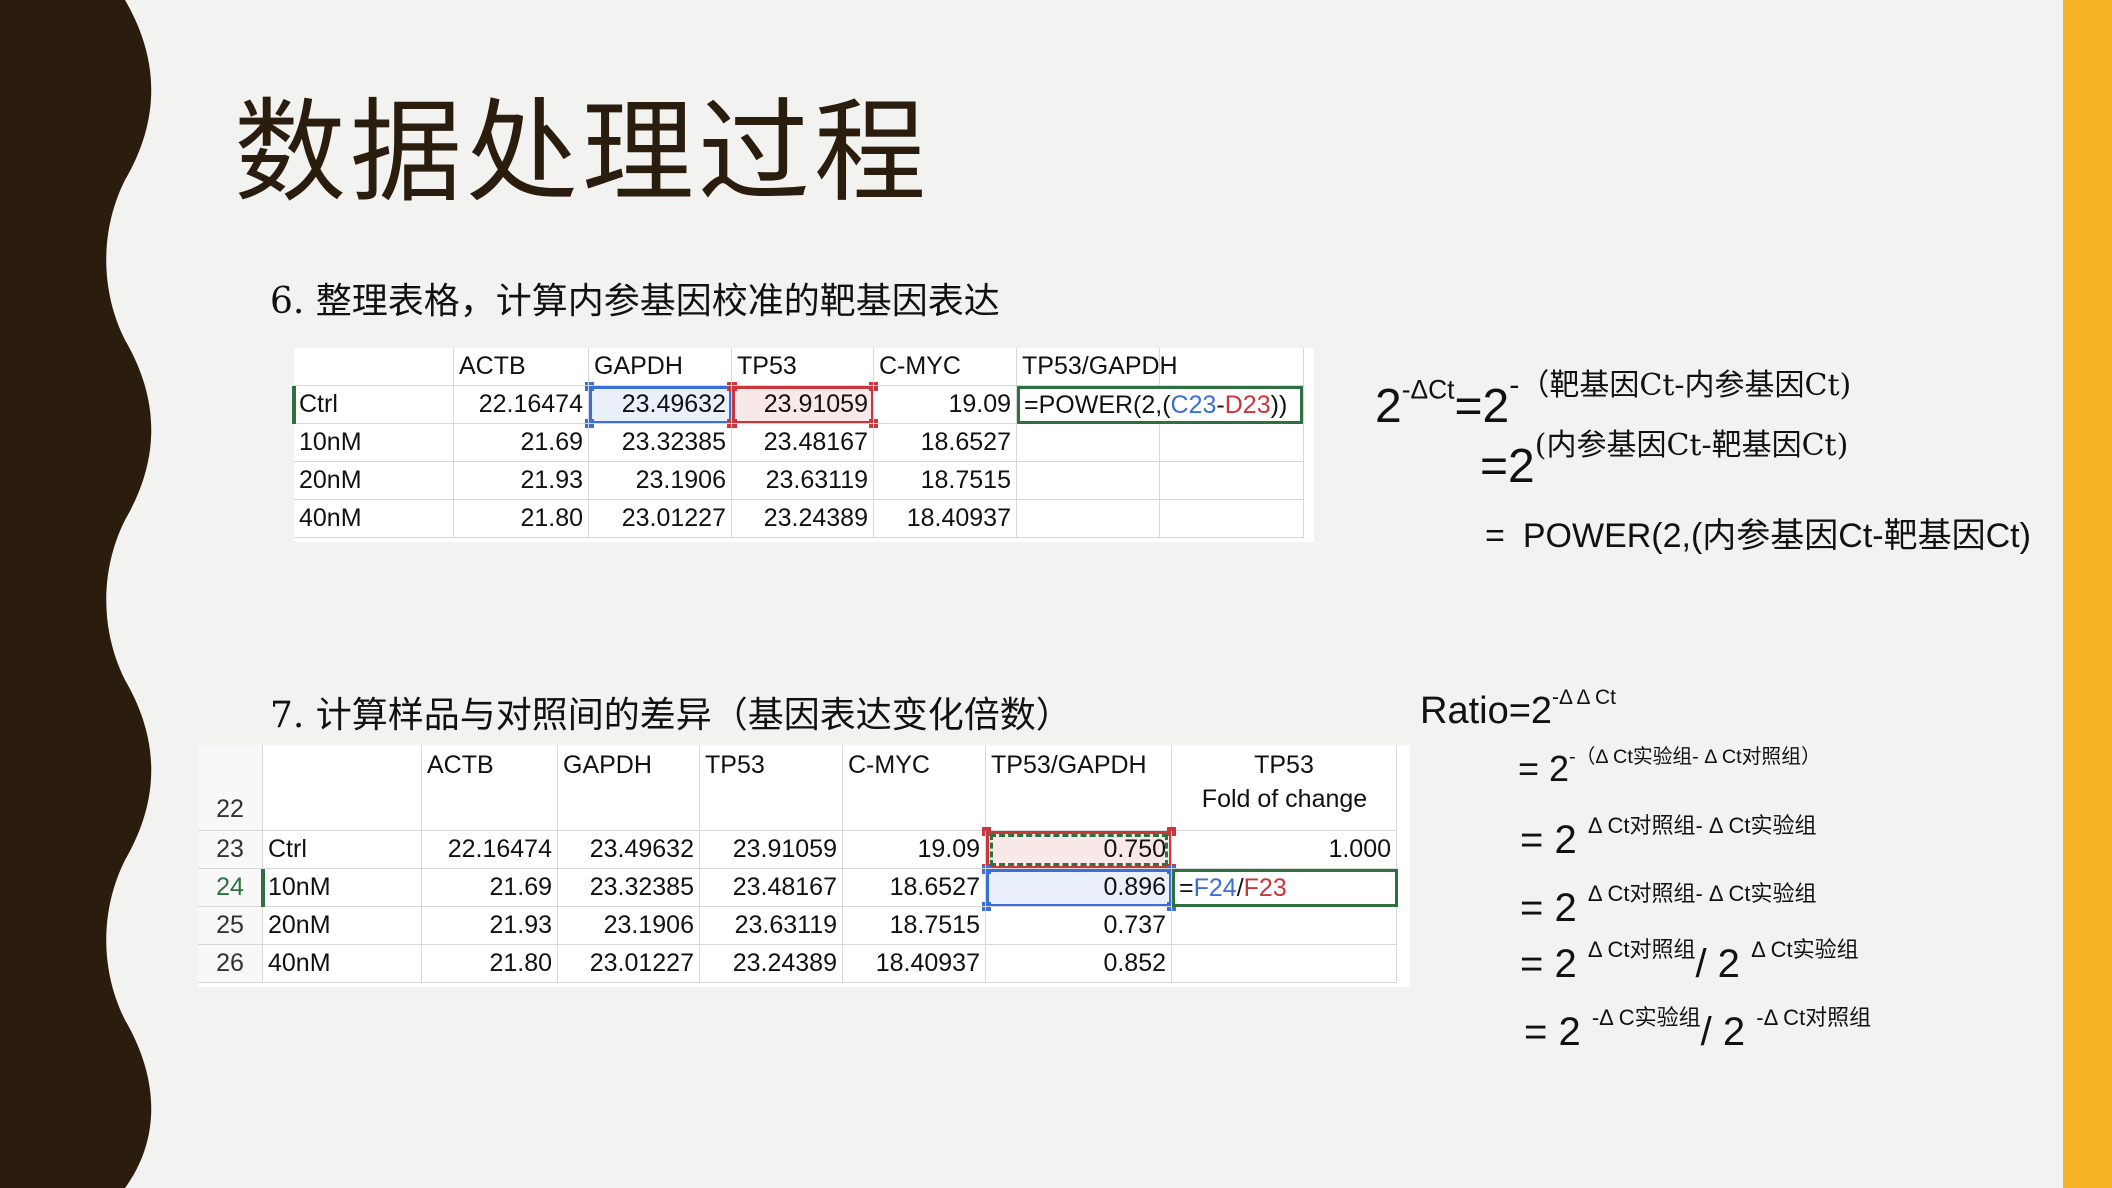 The width and height of the screenshot is (2112, 1188). What do you see at coordinates (1079, 850) in the screenshot?
I see `table-cell: 0.750` at bounding box center [1079, 850].